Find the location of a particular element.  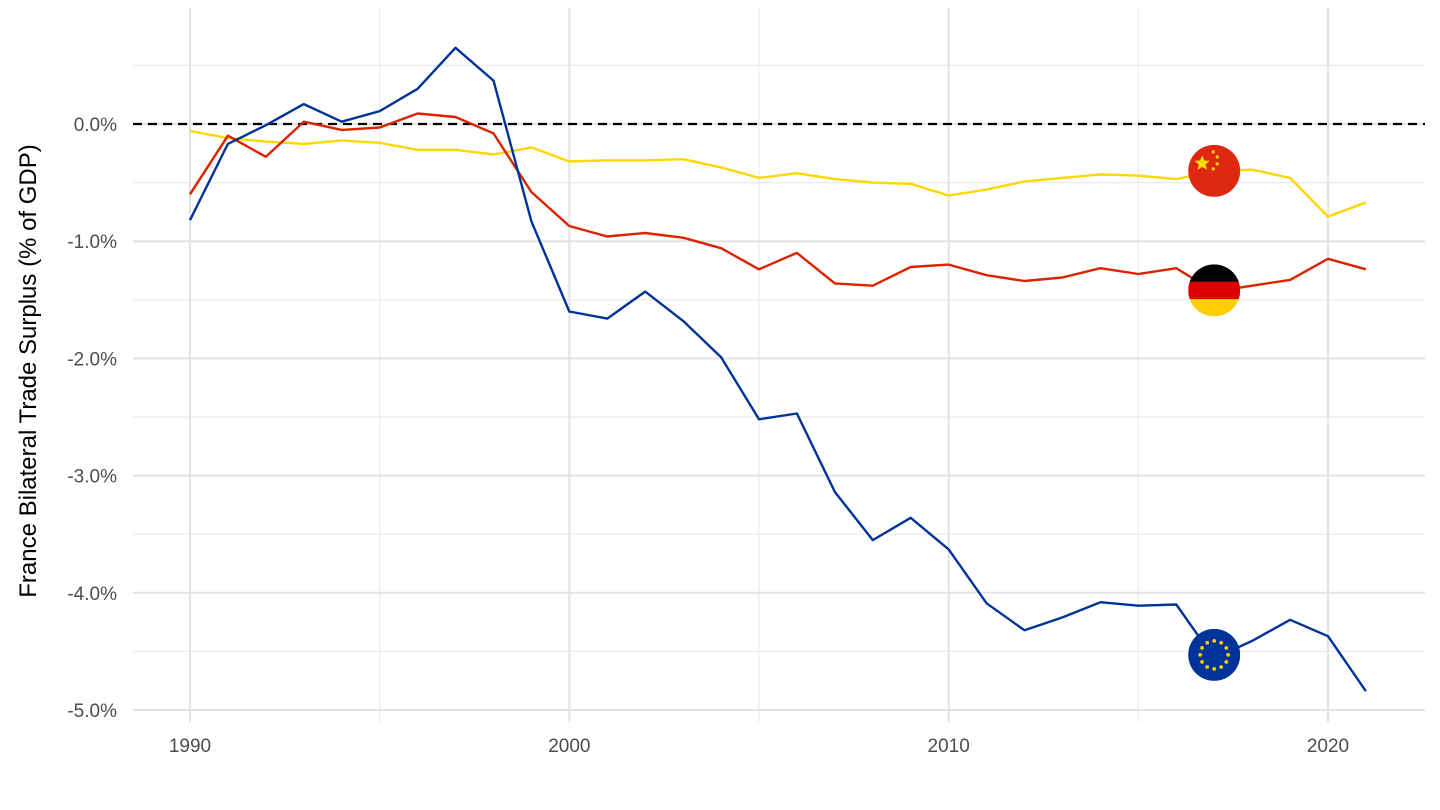

series-line-china-flag-icon is located at coordinates (778, 173).